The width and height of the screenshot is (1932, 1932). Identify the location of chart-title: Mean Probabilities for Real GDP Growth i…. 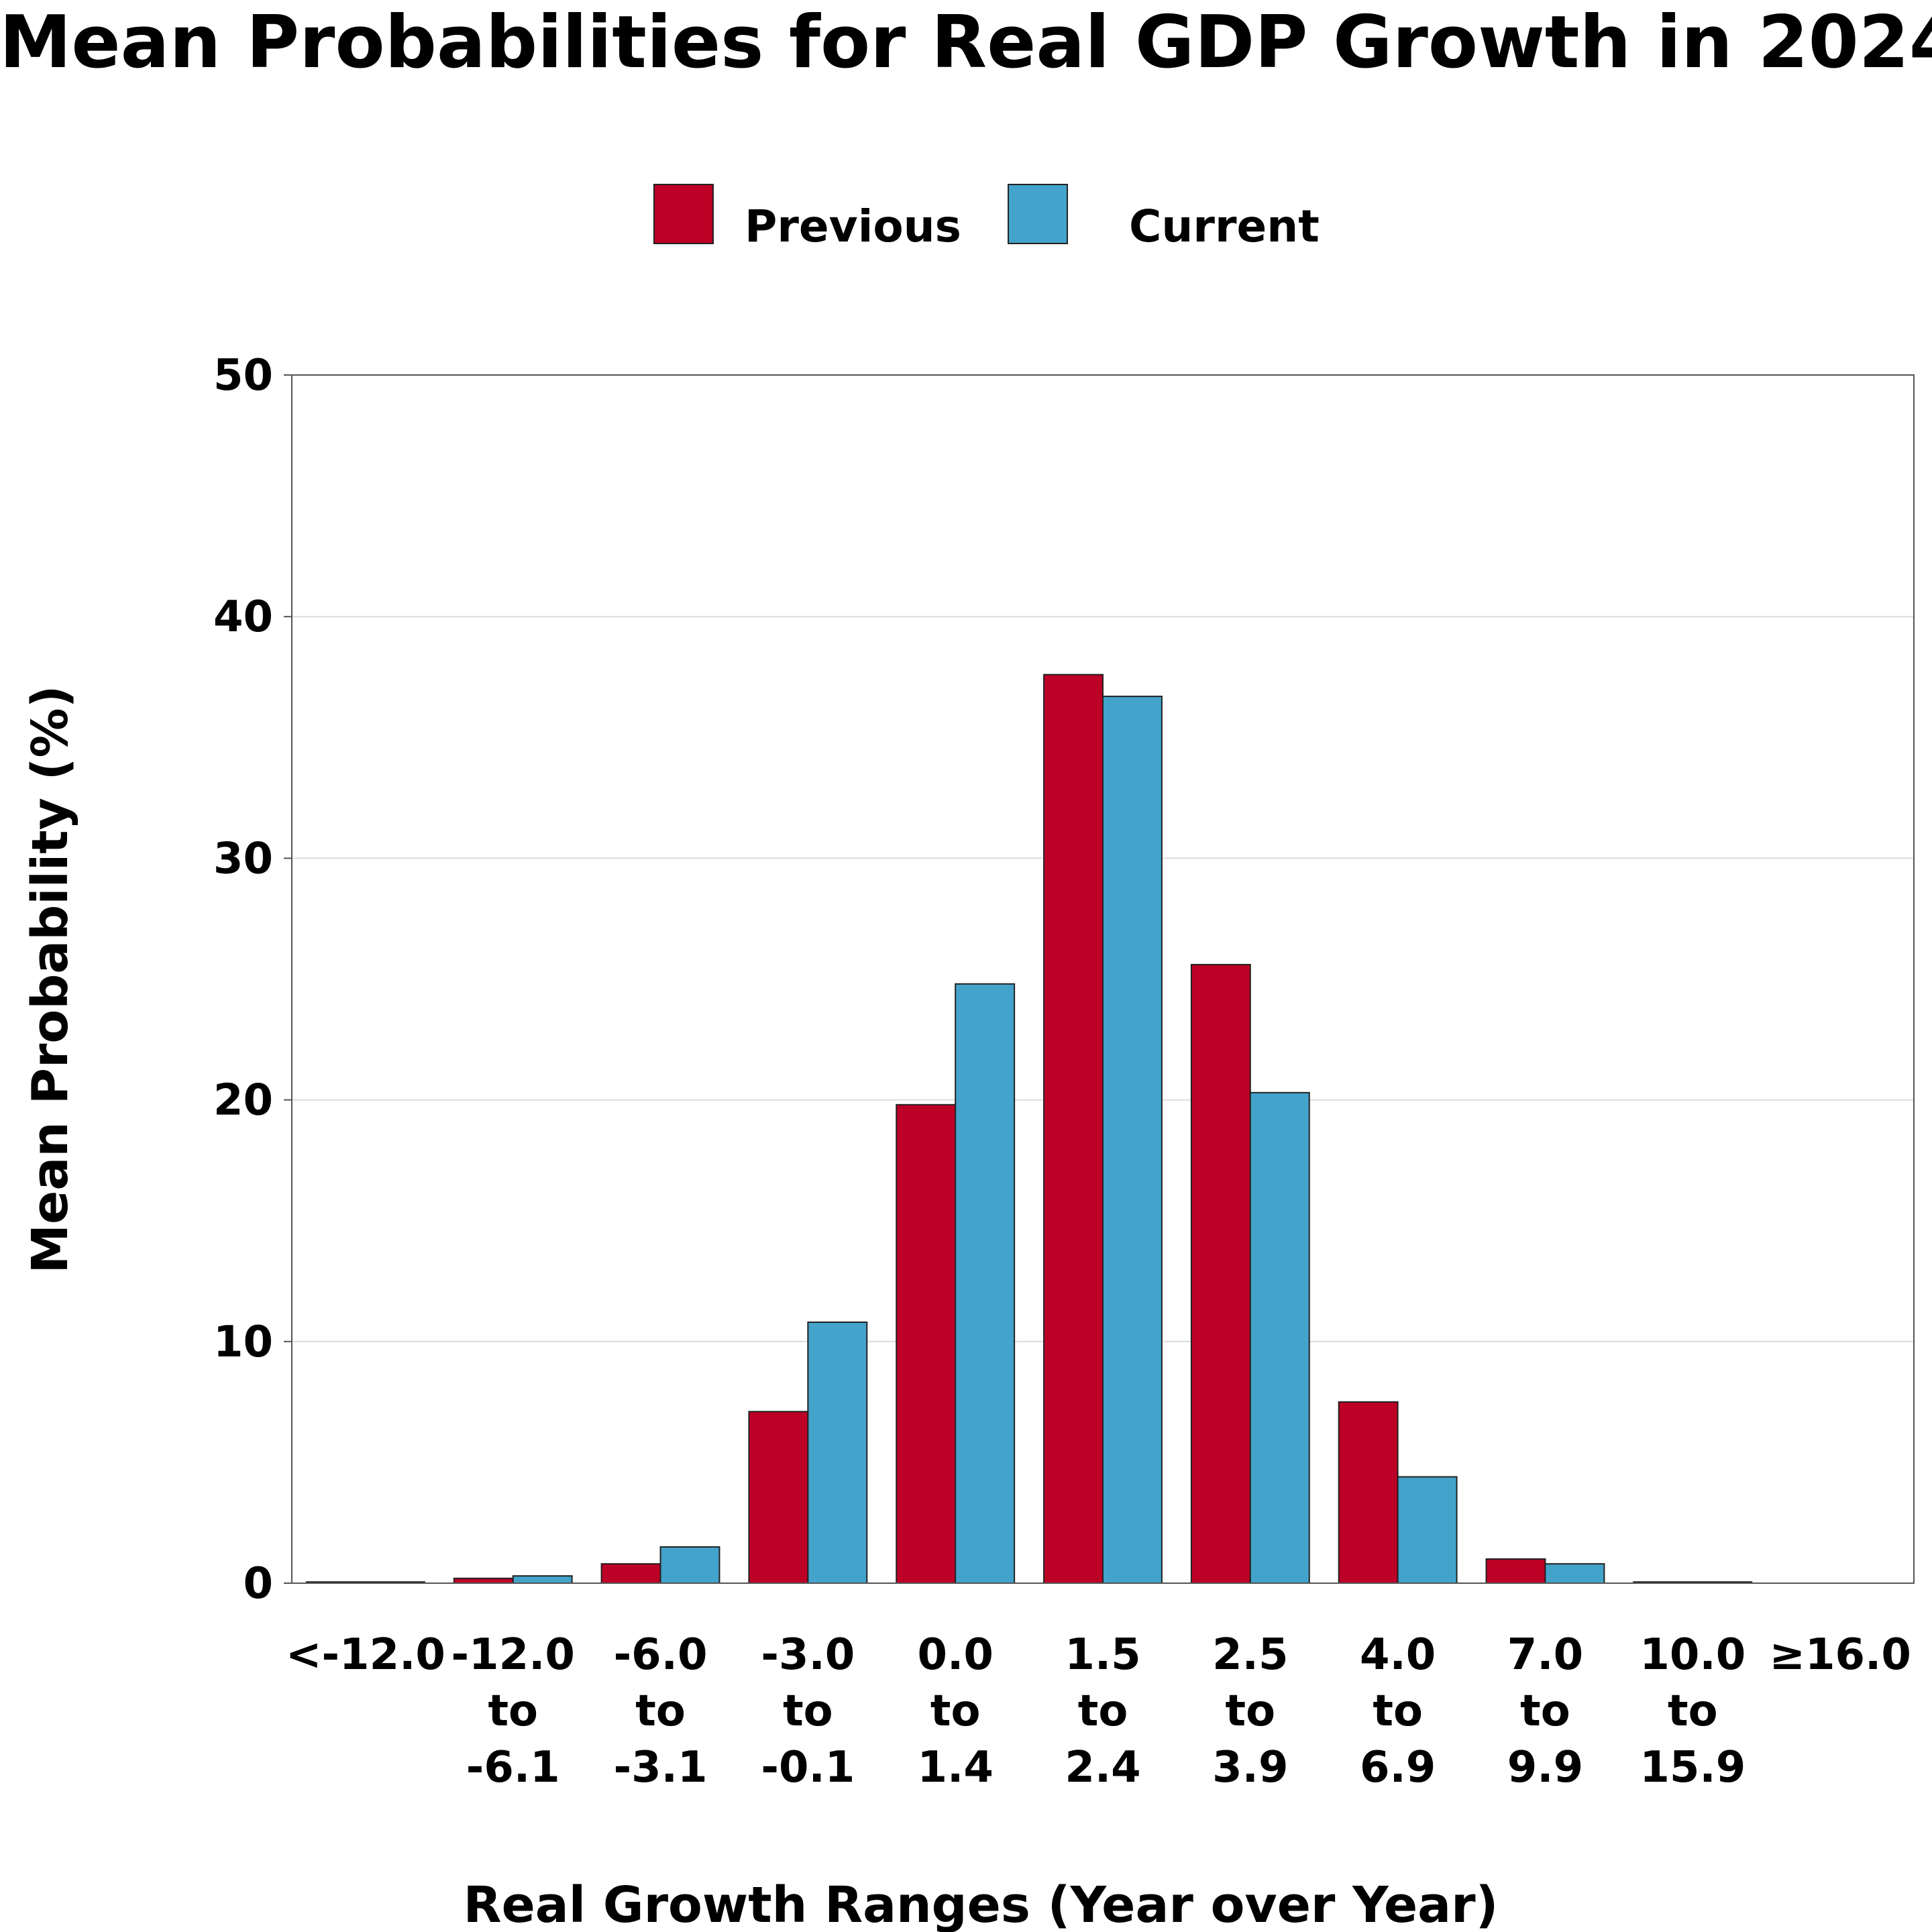
(966, 43).